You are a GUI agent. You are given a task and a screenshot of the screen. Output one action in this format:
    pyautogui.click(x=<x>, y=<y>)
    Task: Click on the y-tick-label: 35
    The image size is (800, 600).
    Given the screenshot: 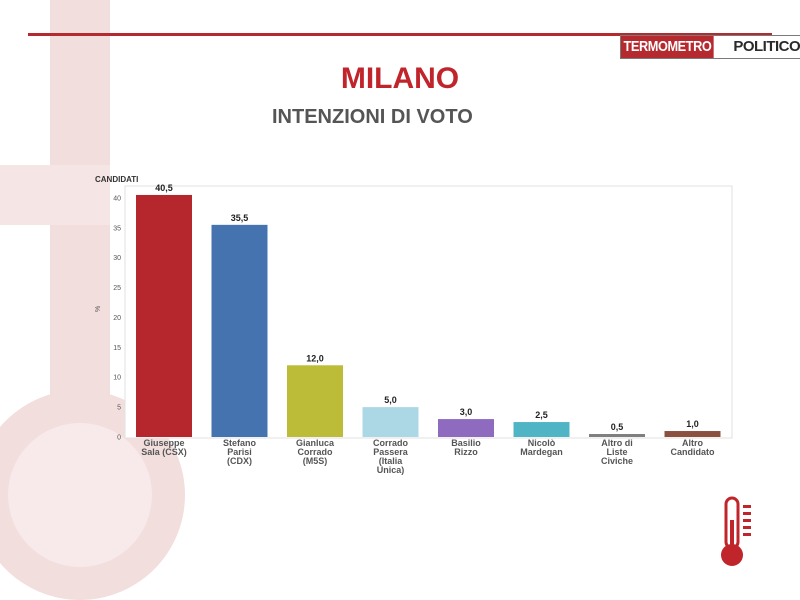 What is the action you would take?
    pyautogui.click(x=117, y=228)
    